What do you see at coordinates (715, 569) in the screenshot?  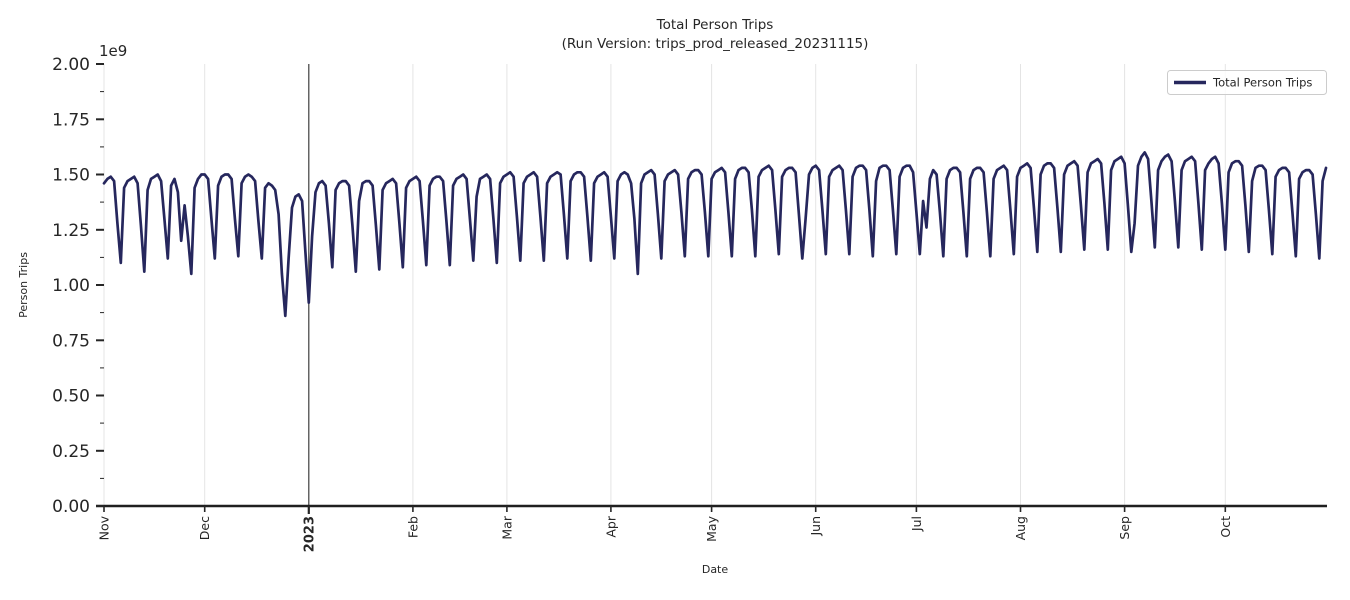 I see `x-axis-label: Date` at bounding box center [715, 569].